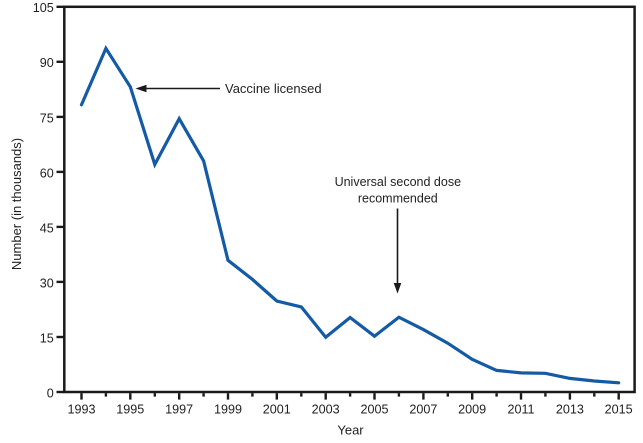 The image size is (643, 443). What do you see at coordinates (326, 409) in the screenshot?
I see `svg-text: 2003` at bounding box center [326, 409].